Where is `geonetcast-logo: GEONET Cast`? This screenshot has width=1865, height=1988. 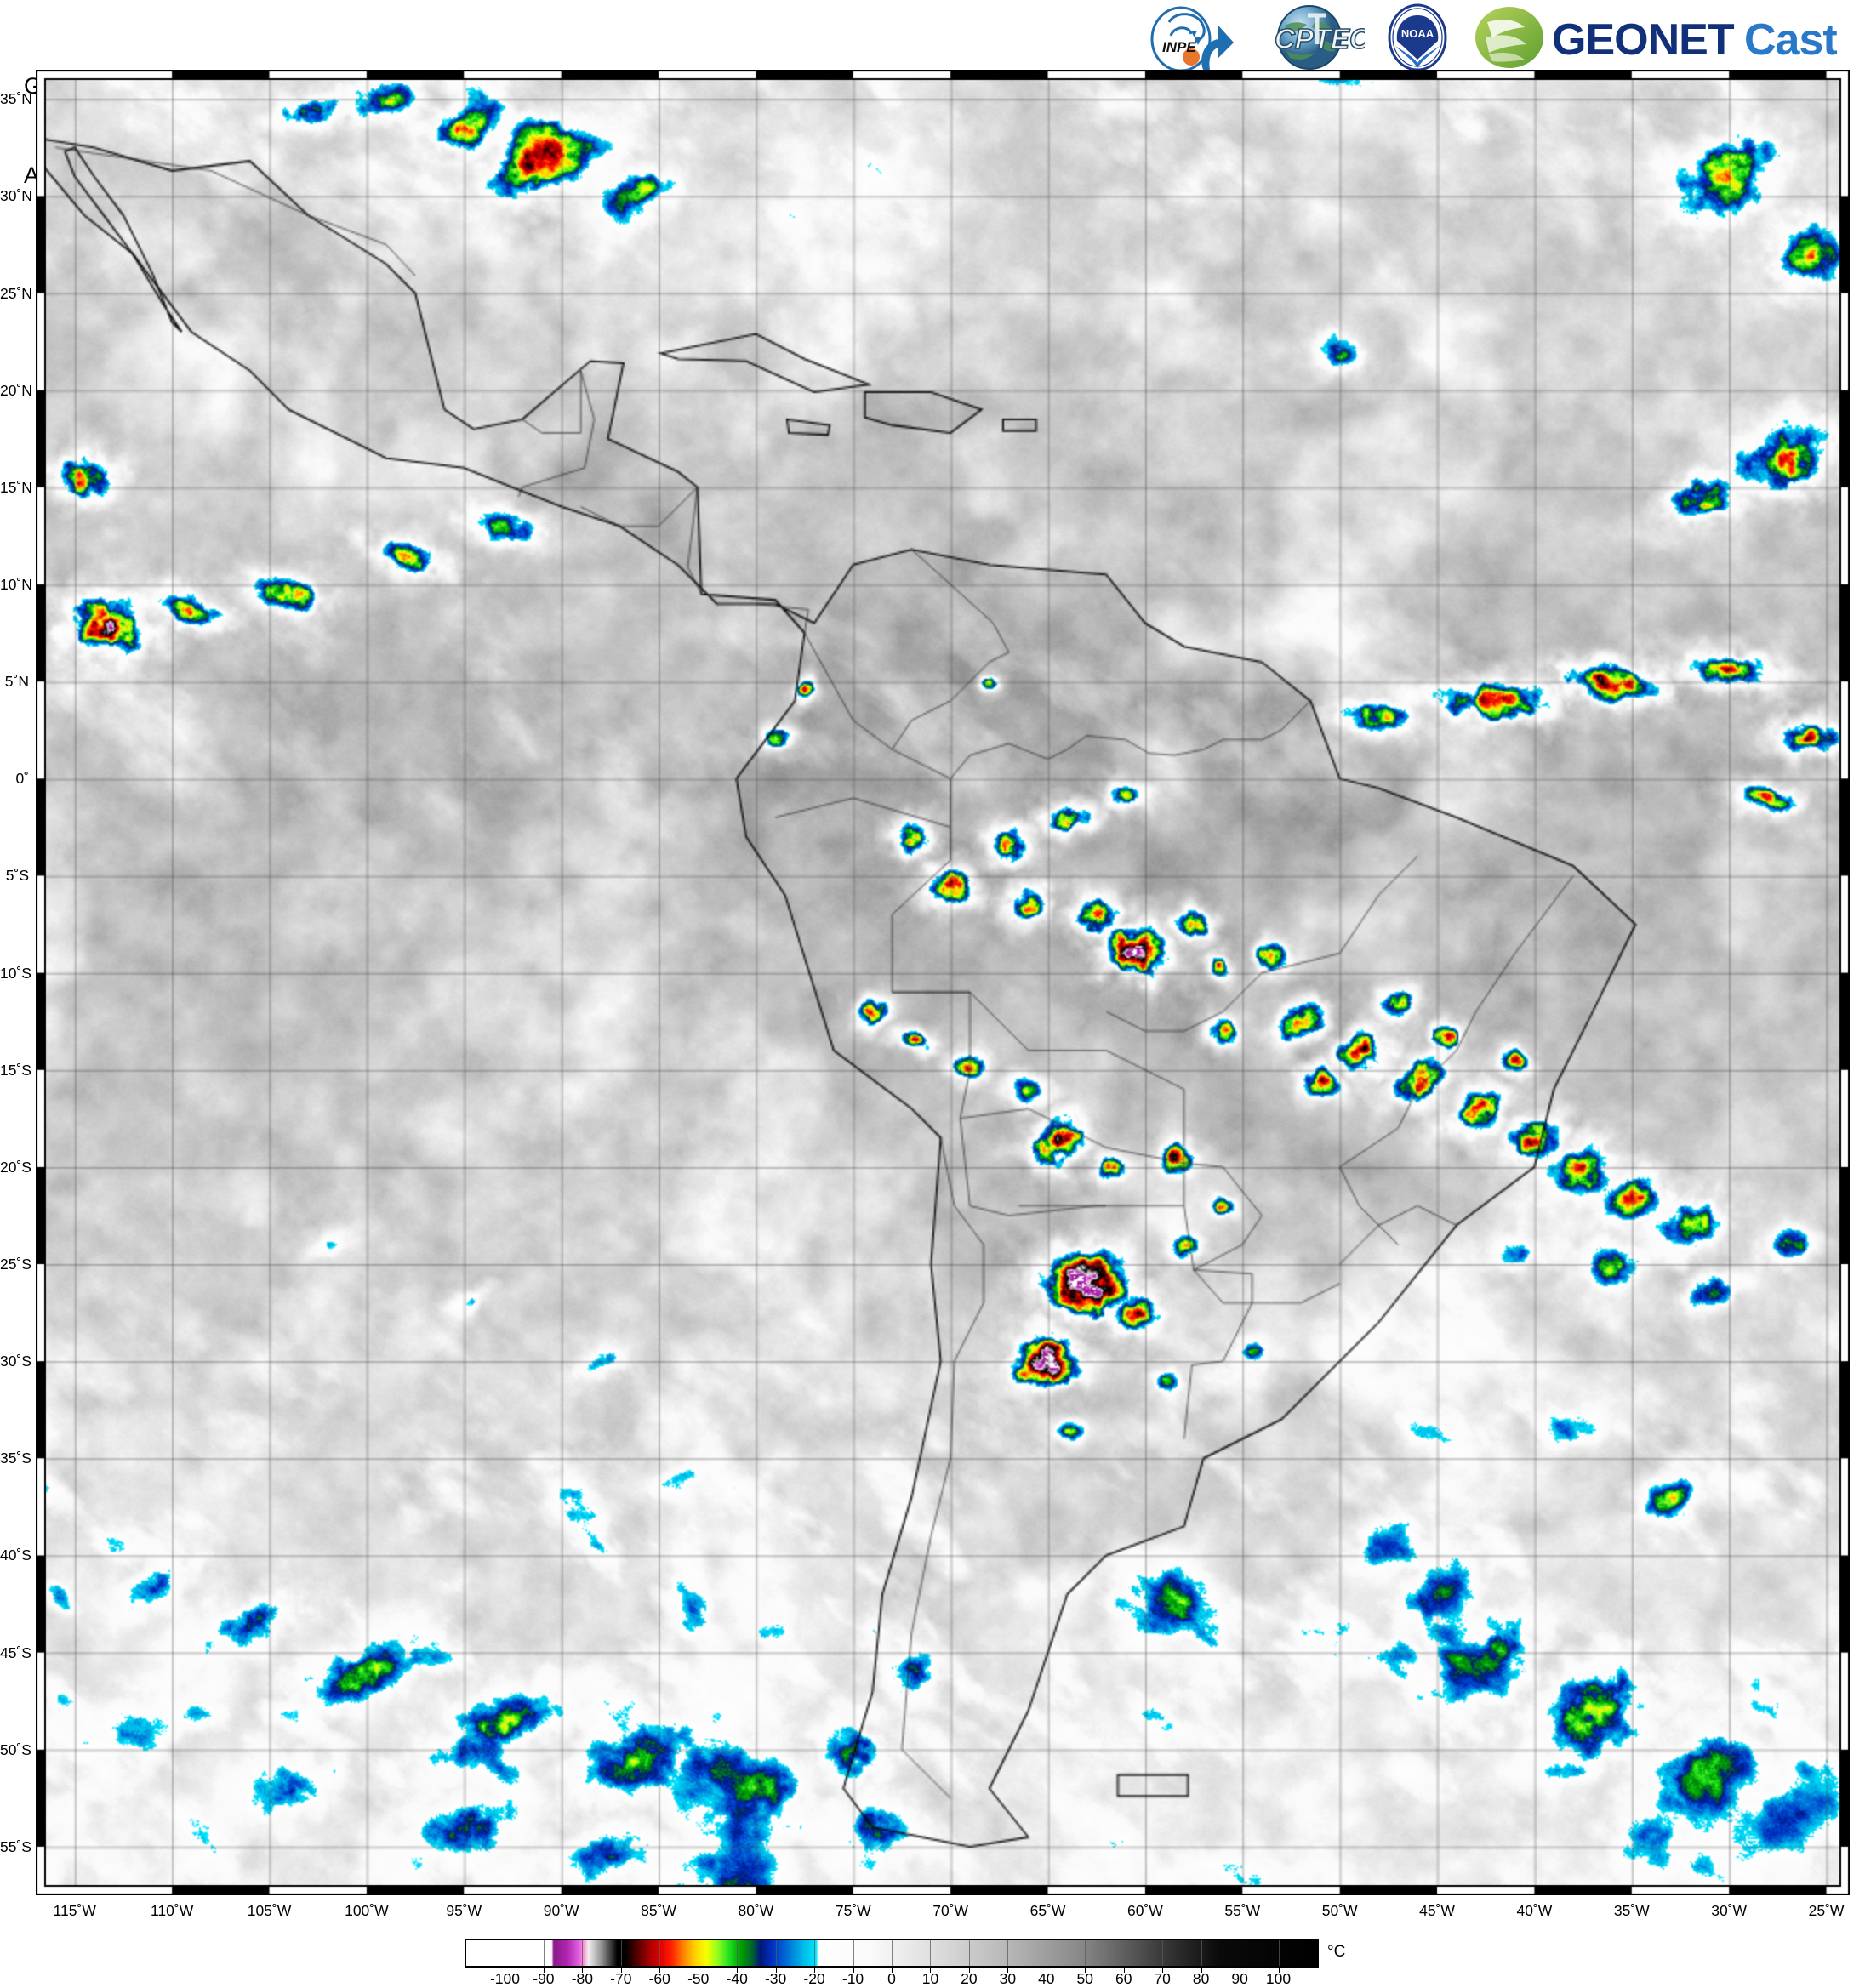 geonetcast-logo: GEONET Cast is located at coordinates (1661, 37).